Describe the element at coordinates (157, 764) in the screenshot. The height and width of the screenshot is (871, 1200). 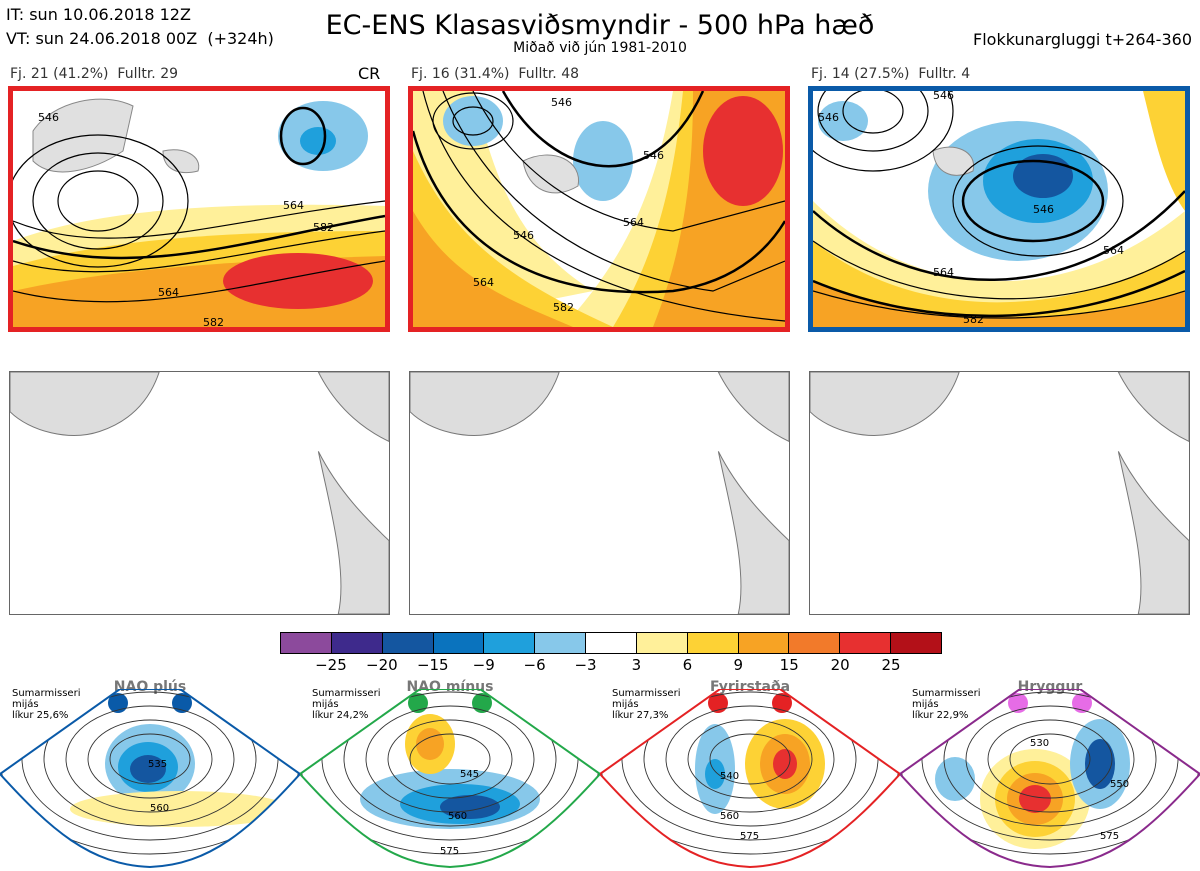
I see `contour-label: 535` at that location.